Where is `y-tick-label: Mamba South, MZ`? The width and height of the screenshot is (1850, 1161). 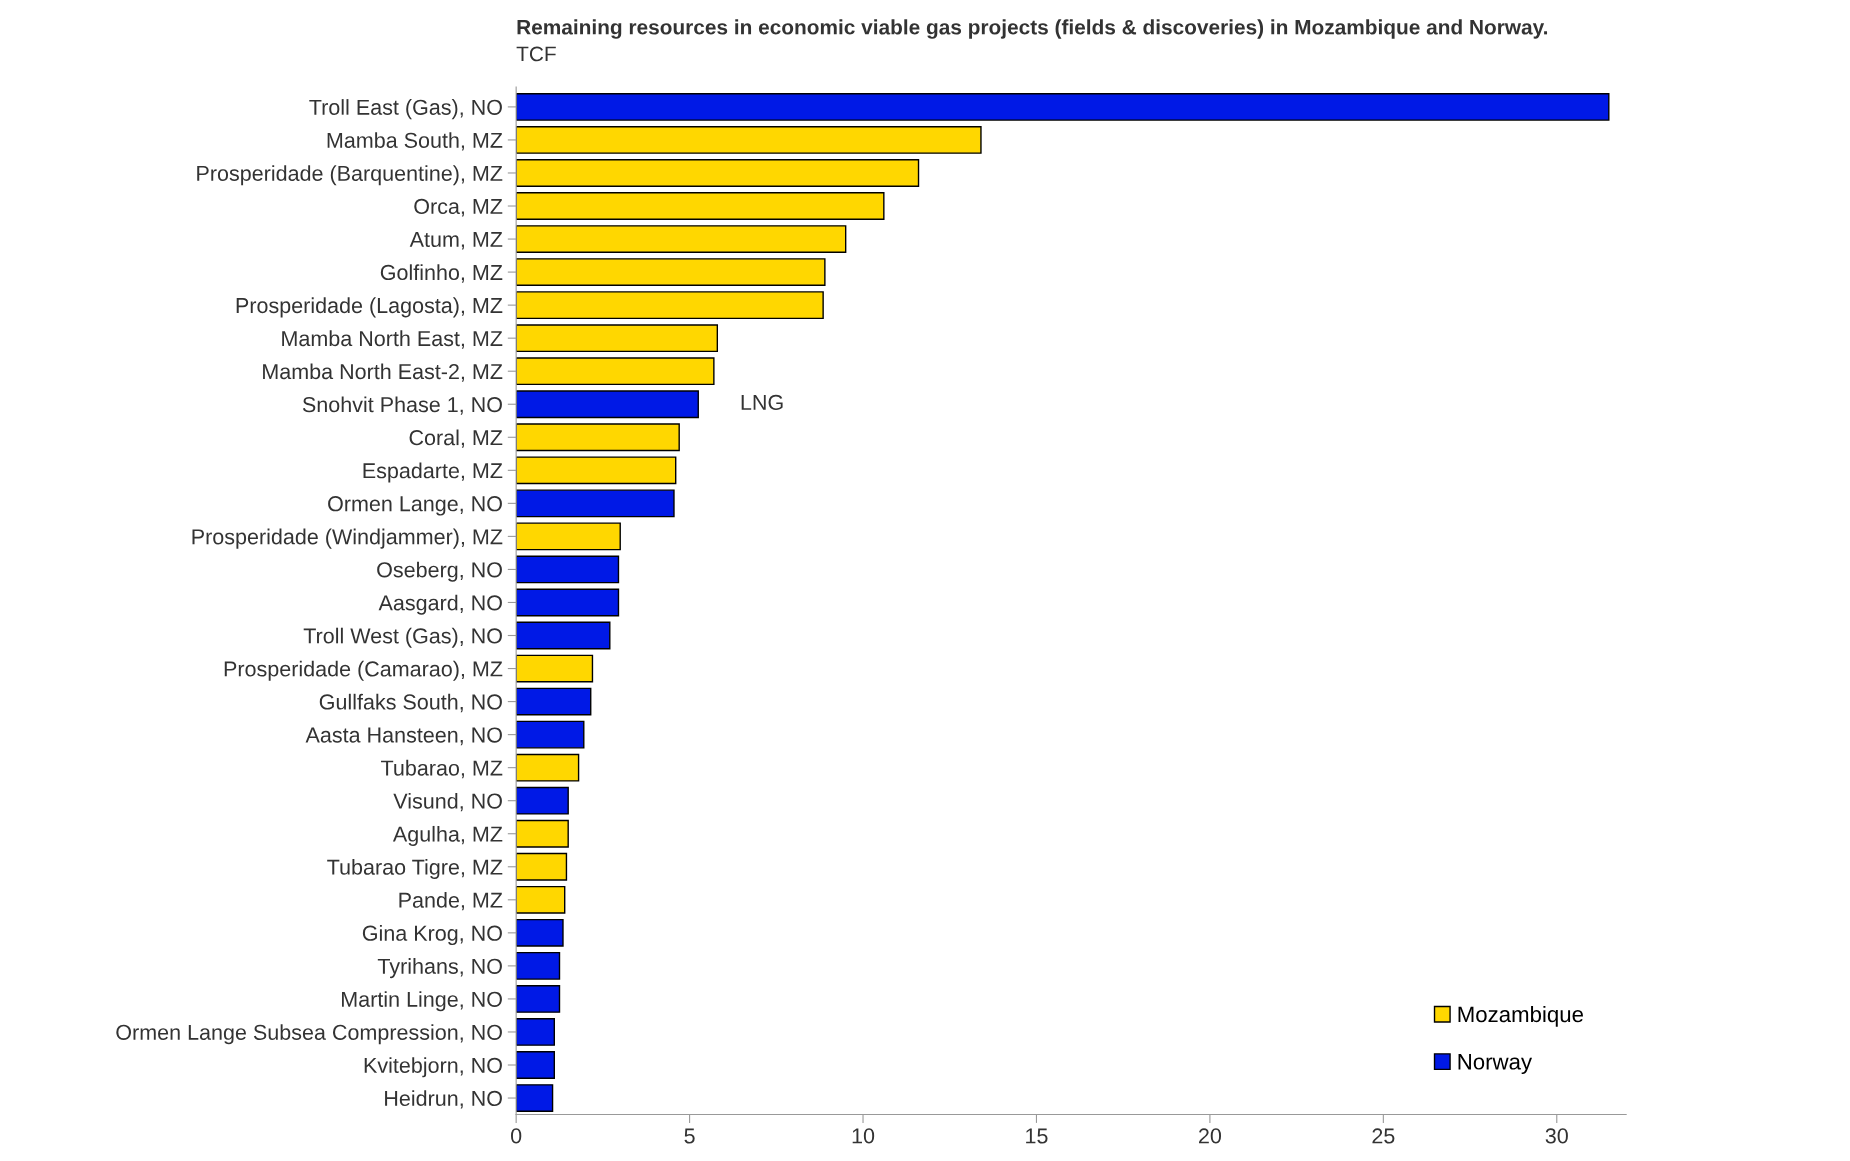
y-tick-label: Mamba South, MZ is located at coordinates (415, 141).